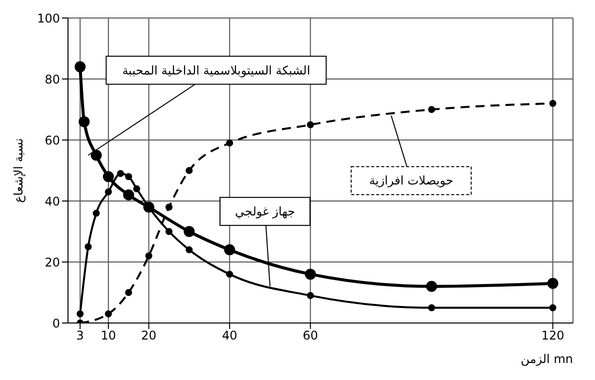 This screenshot has width=595, height=380. Describe the element at coordinates (108, 335) in the screenshot. I see `x-tick-label: 10` at that location.